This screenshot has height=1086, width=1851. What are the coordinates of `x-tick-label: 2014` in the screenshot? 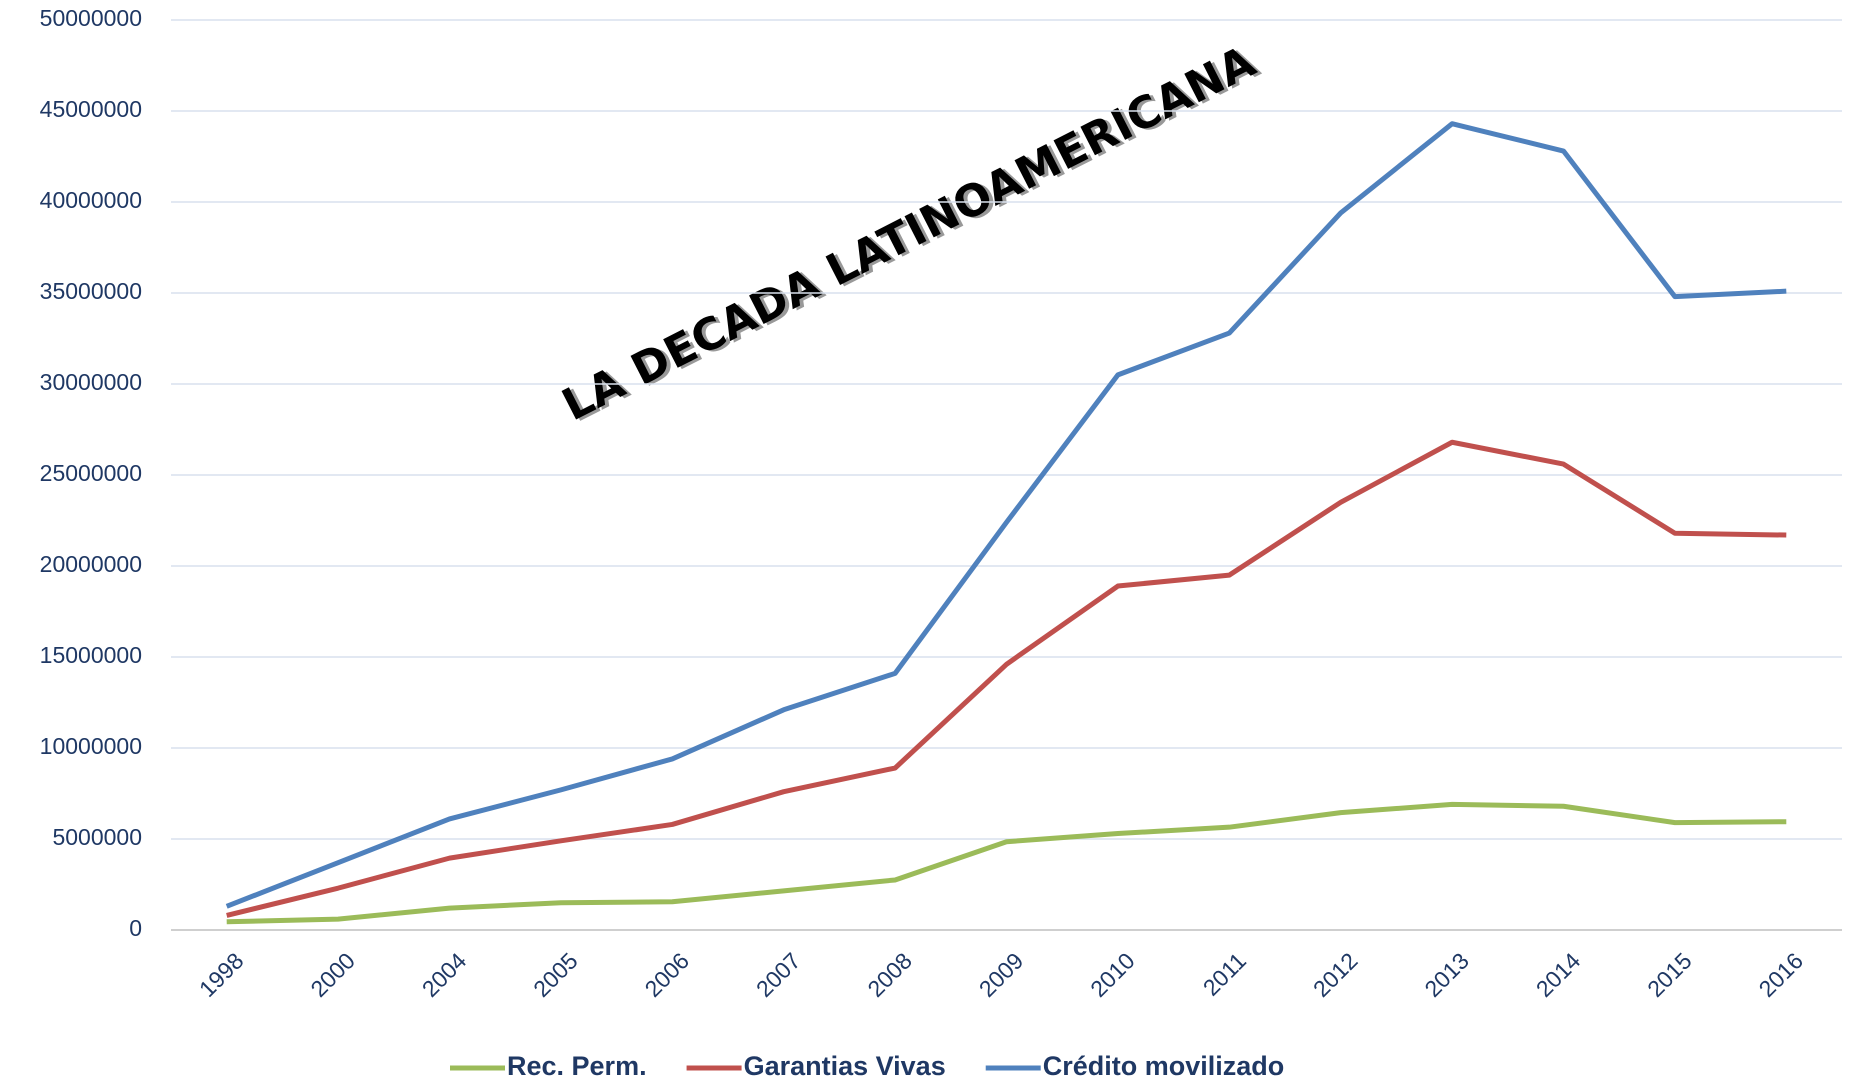 It's located at (1558, 974).